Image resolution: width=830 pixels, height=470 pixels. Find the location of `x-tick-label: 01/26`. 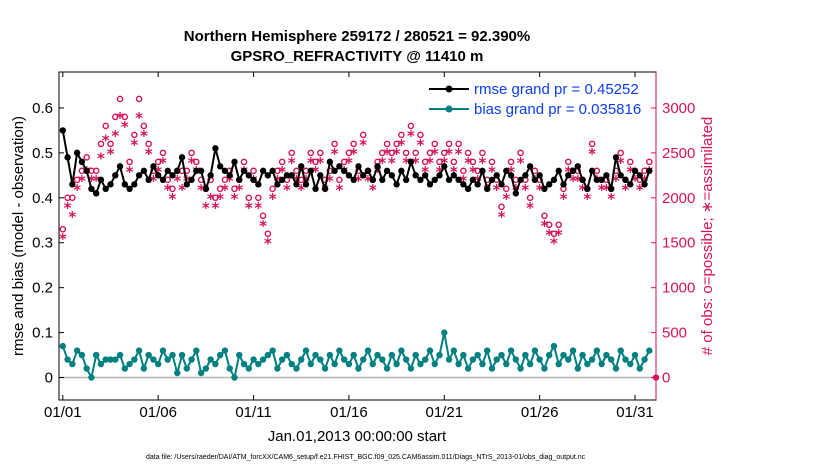

x-tick-label: 01/26 is located at coordinates (540, 412).